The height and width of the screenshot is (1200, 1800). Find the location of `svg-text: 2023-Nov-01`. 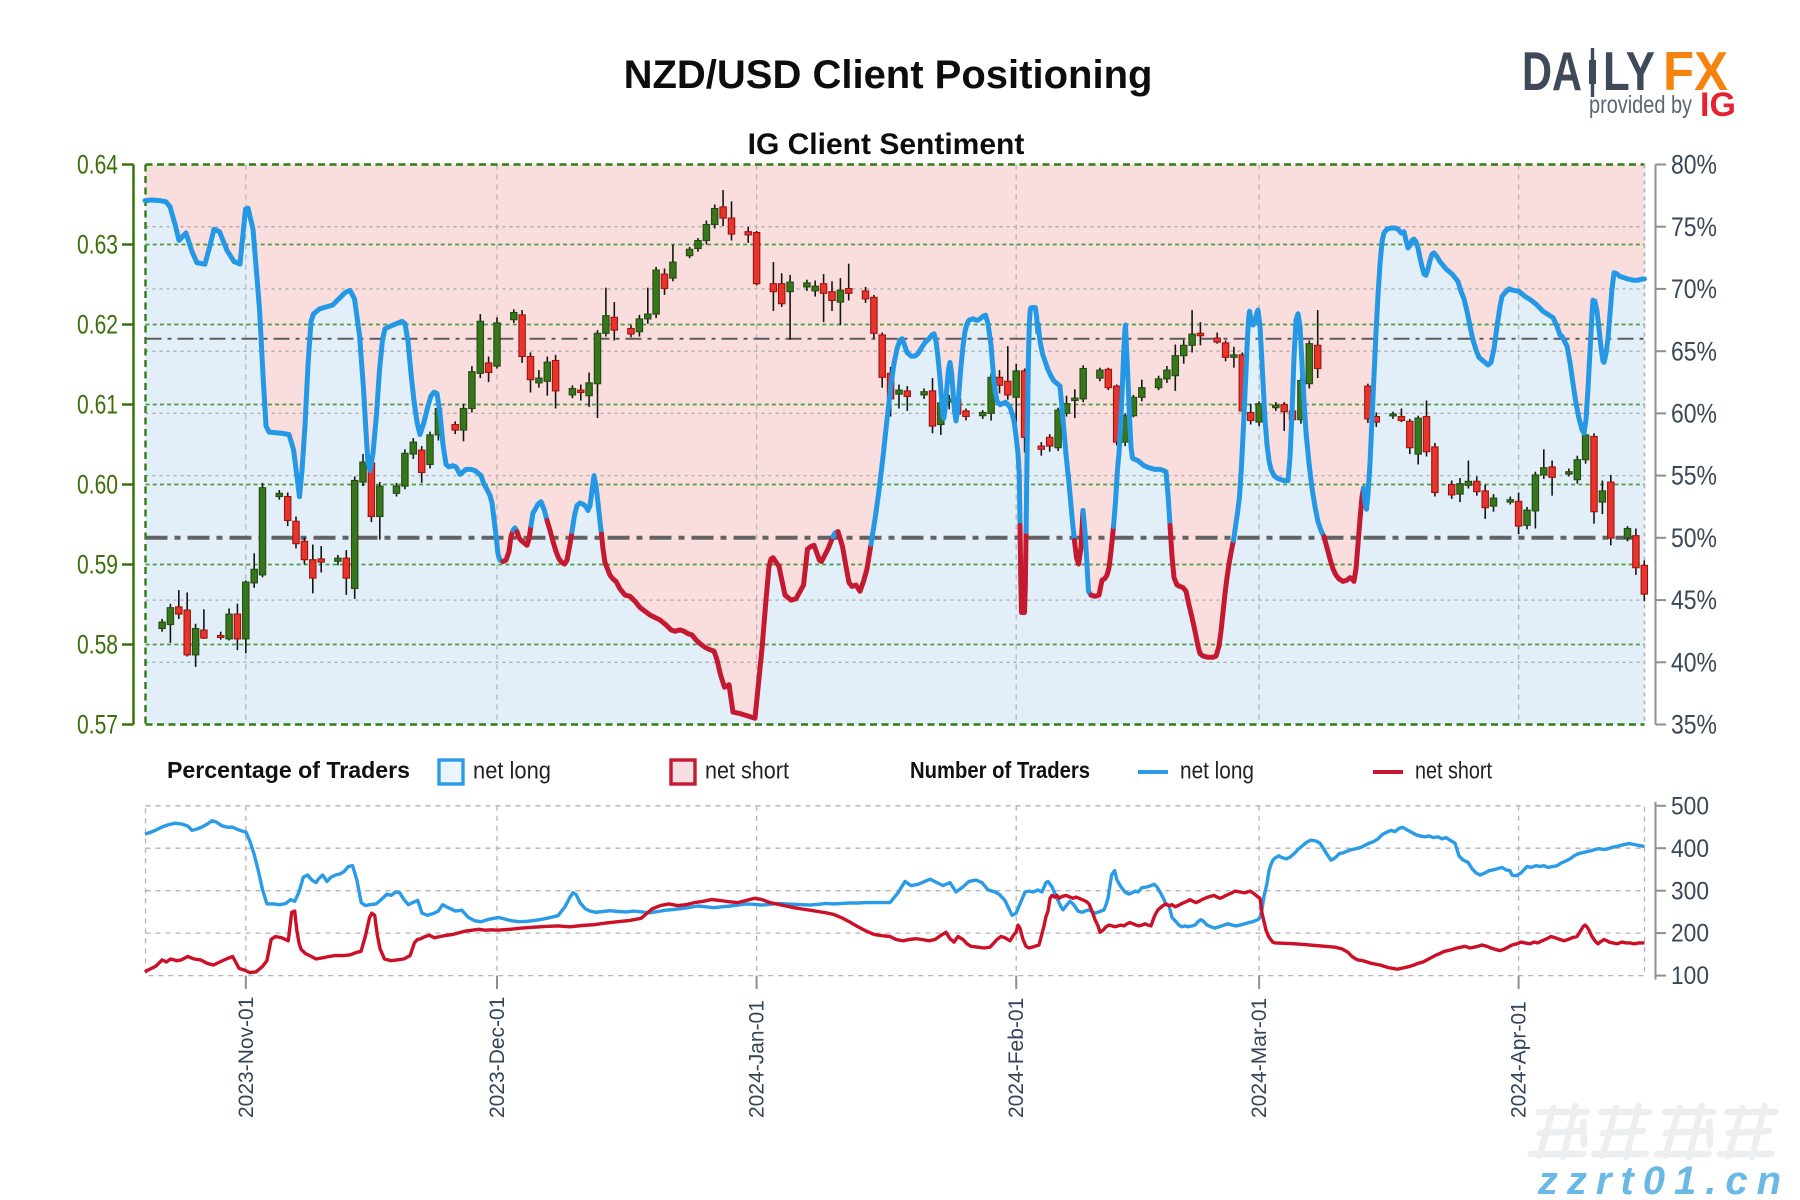

svg-text: 2023-Nov-01 is located at coordinates (246, 1057).